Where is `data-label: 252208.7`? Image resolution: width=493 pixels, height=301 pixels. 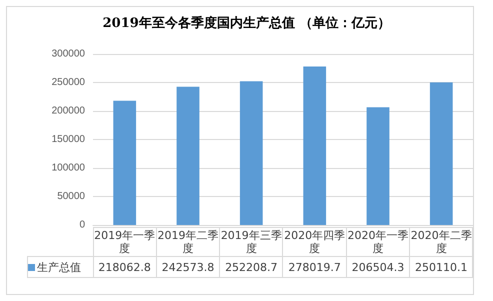
data-label: 252208.7 is located at coordinates (251, 267).